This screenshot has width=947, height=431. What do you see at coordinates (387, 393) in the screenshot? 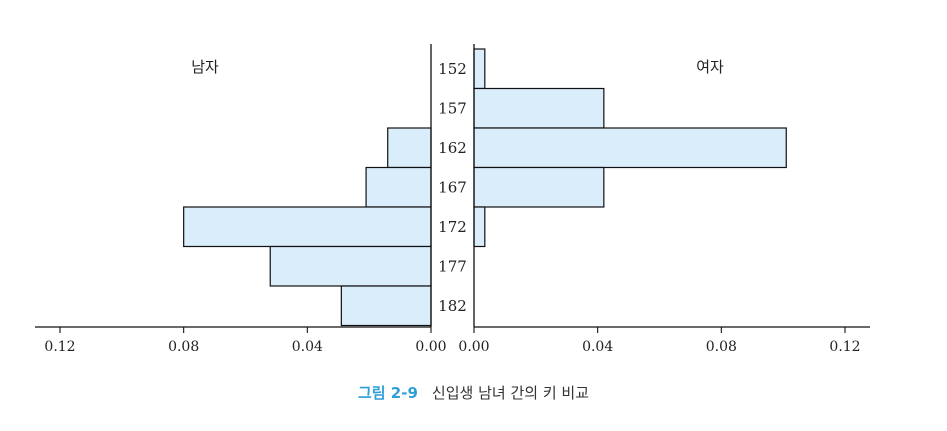
I see `figure-number: 그림 2-9` at bounding box center [387, 393].